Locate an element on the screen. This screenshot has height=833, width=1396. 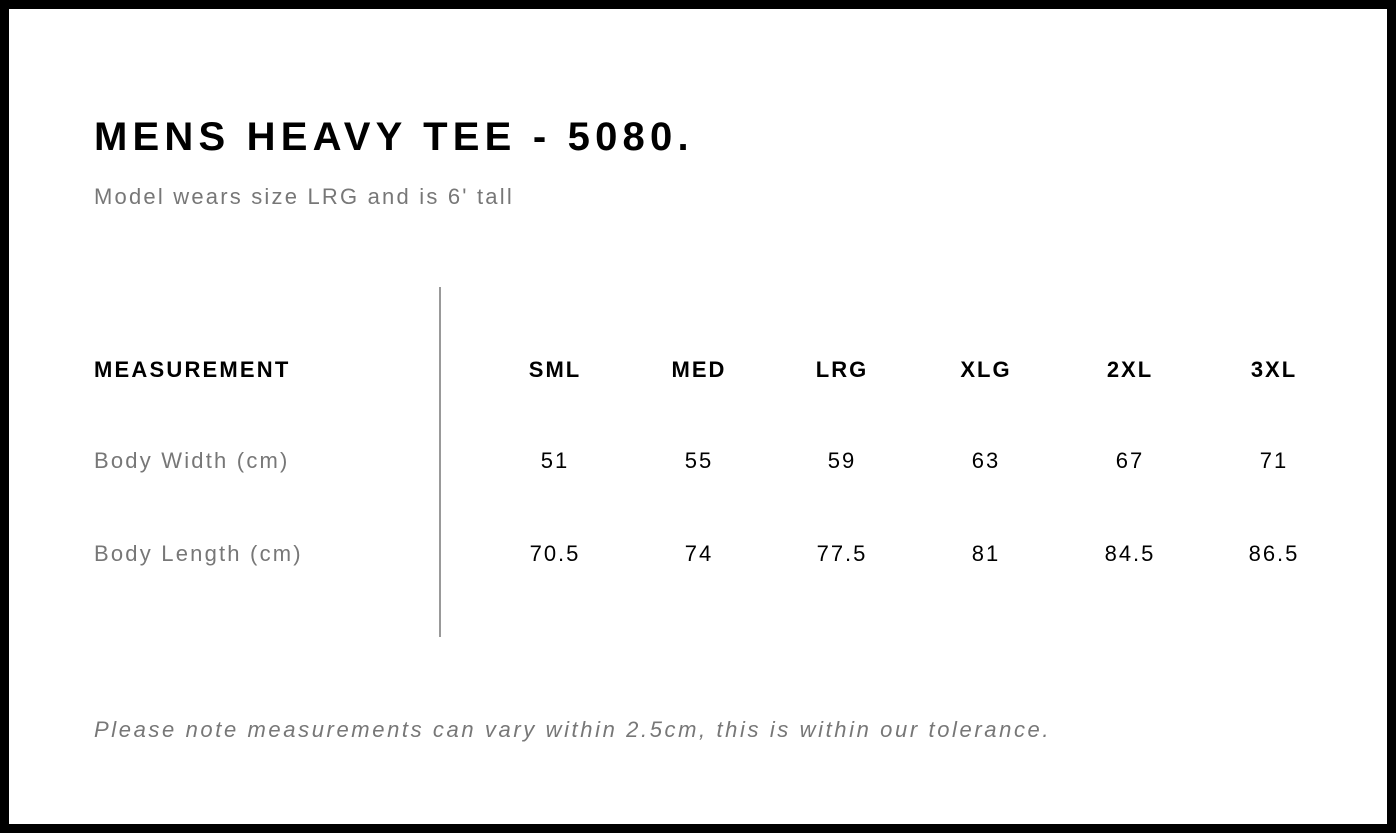
size-header: SML is located at coordinates (555, 369).